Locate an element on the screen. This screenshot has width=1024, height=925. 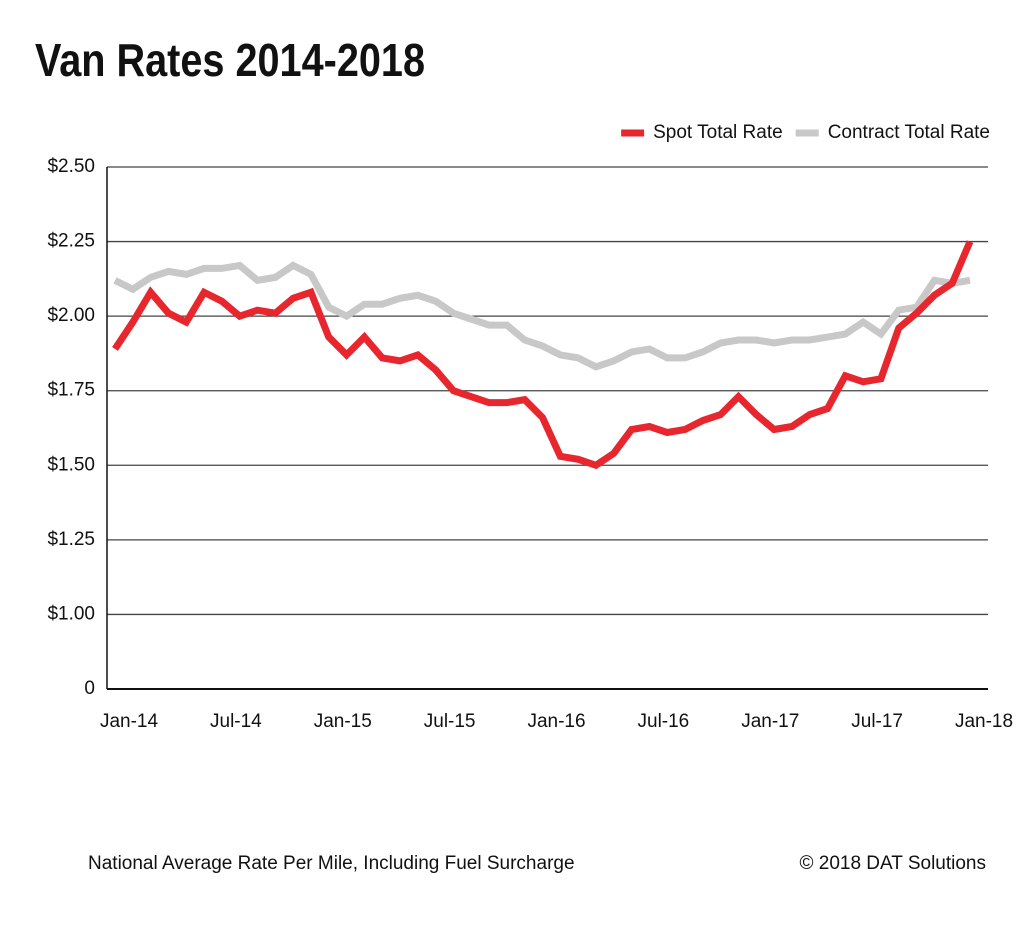
y-tick-label: $2.00 is located at coordinates (71, 315).